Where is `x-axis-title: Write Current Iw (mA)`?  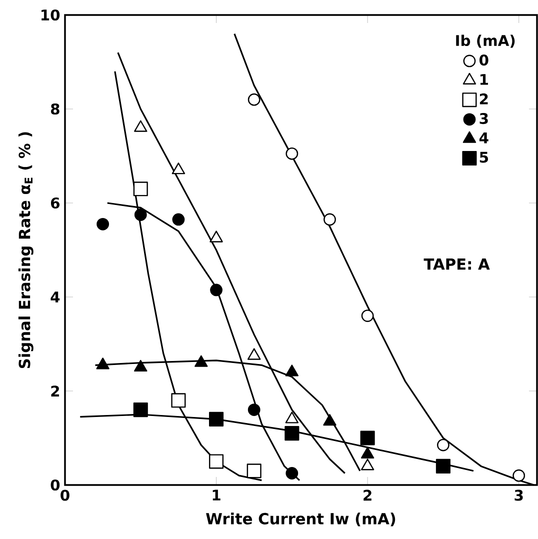
x-axis-title: Write Current Iw (mA) is located at coordinates (301, 519).